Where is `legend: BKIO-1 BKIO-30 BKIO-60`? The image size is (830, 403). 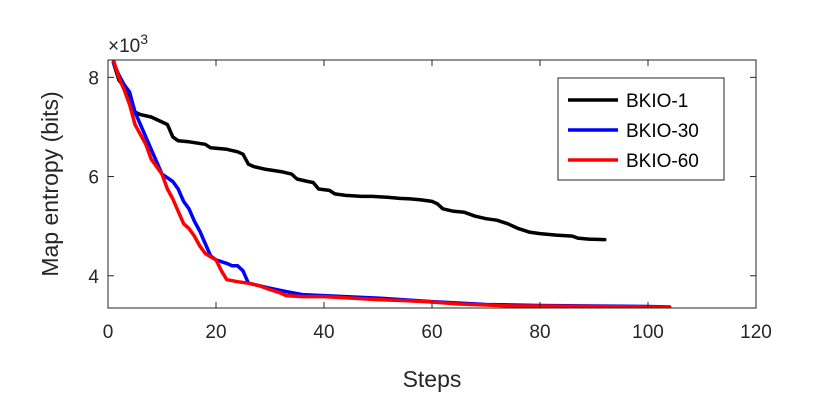
legend: BKIO-1 BKIO-30 BKIO-60 is located at coordinates (641, 129).